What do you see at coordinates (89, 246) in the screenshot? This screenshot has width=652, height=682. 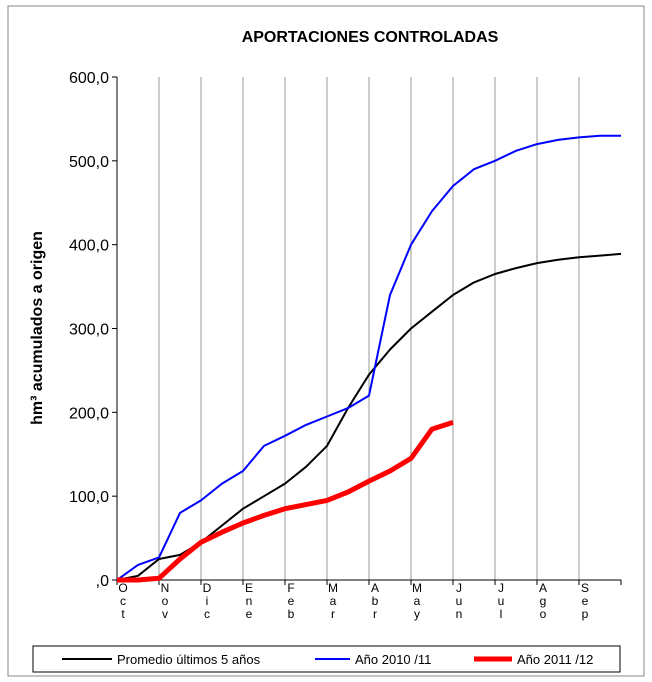 I see `y-tick-label: 400,0` at bounding box center [89, 246].